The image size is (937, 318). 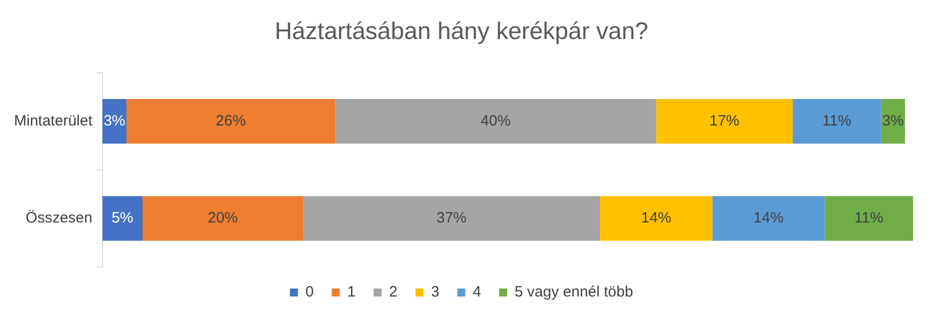 I want to click on data-label: 40%, so click(x=495, y=121).